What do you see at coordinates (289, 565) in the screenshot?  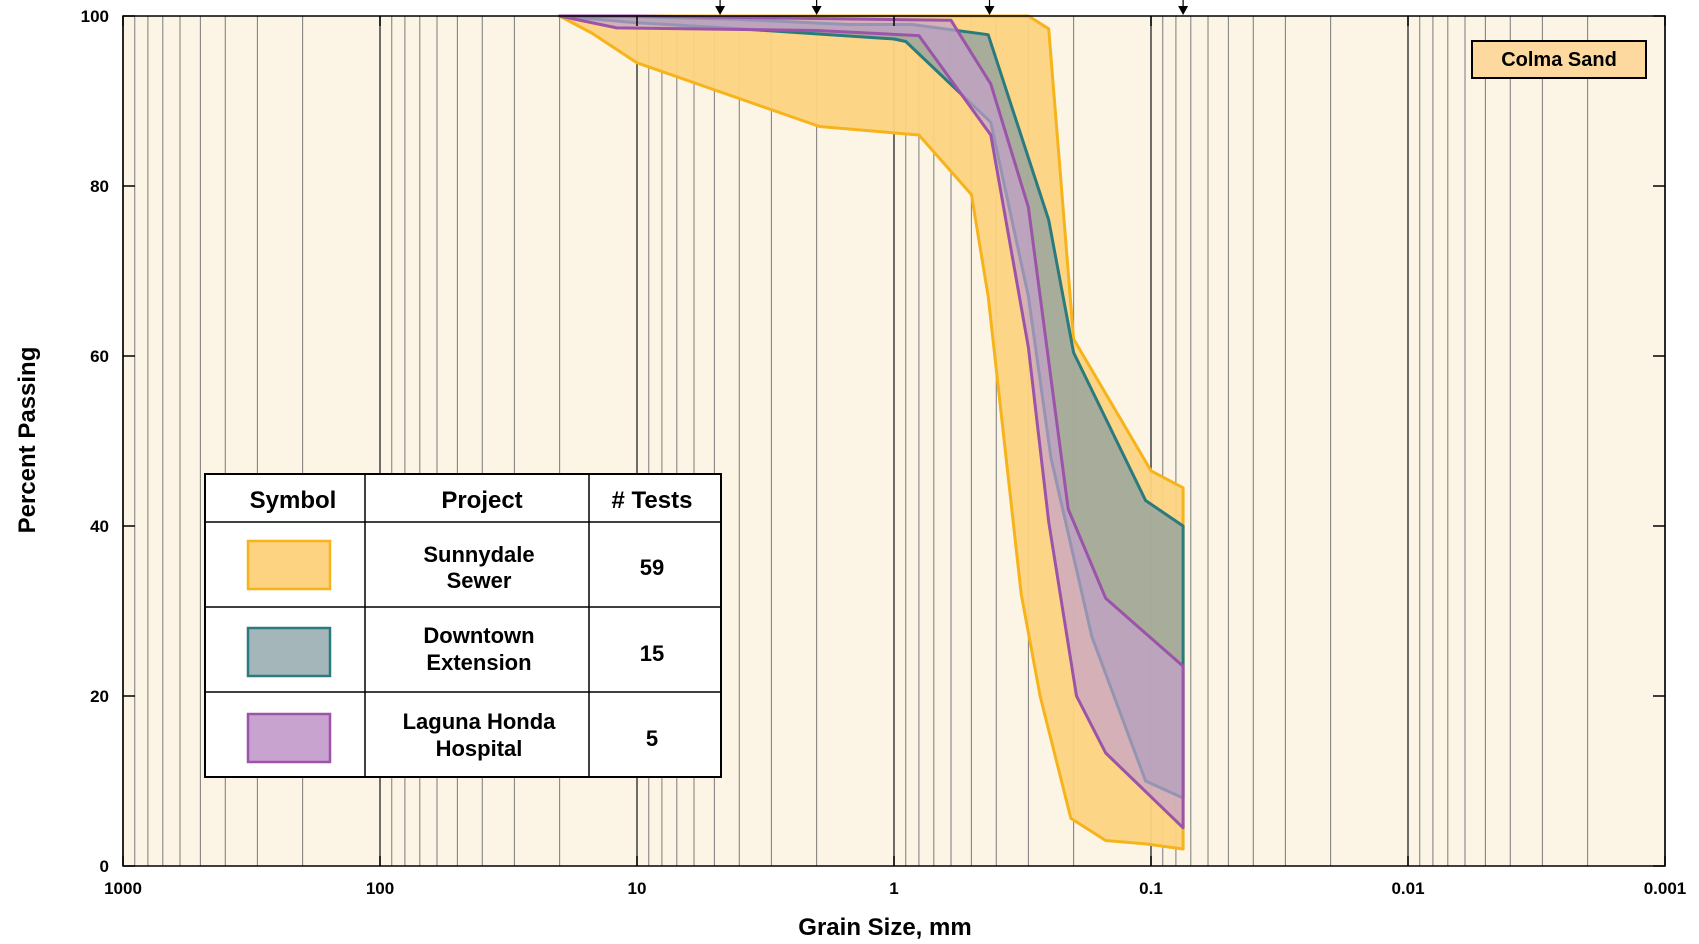 I see `legend-swatch-sunnydale` at bounding box center [289, 565].